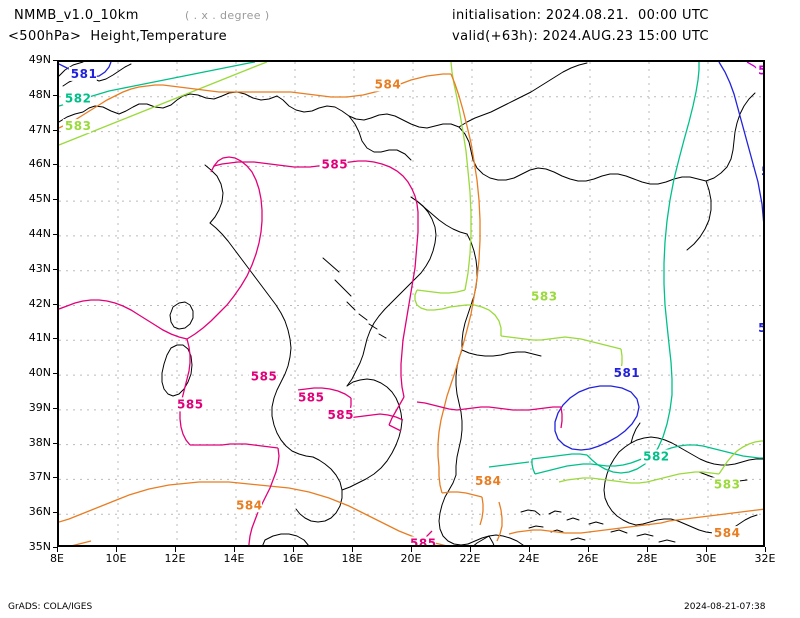  Describe the element at coordinates (725, 607) in the screenshot. I see `generation-timestamp-label: 2024-08-21-07:38` at that location.